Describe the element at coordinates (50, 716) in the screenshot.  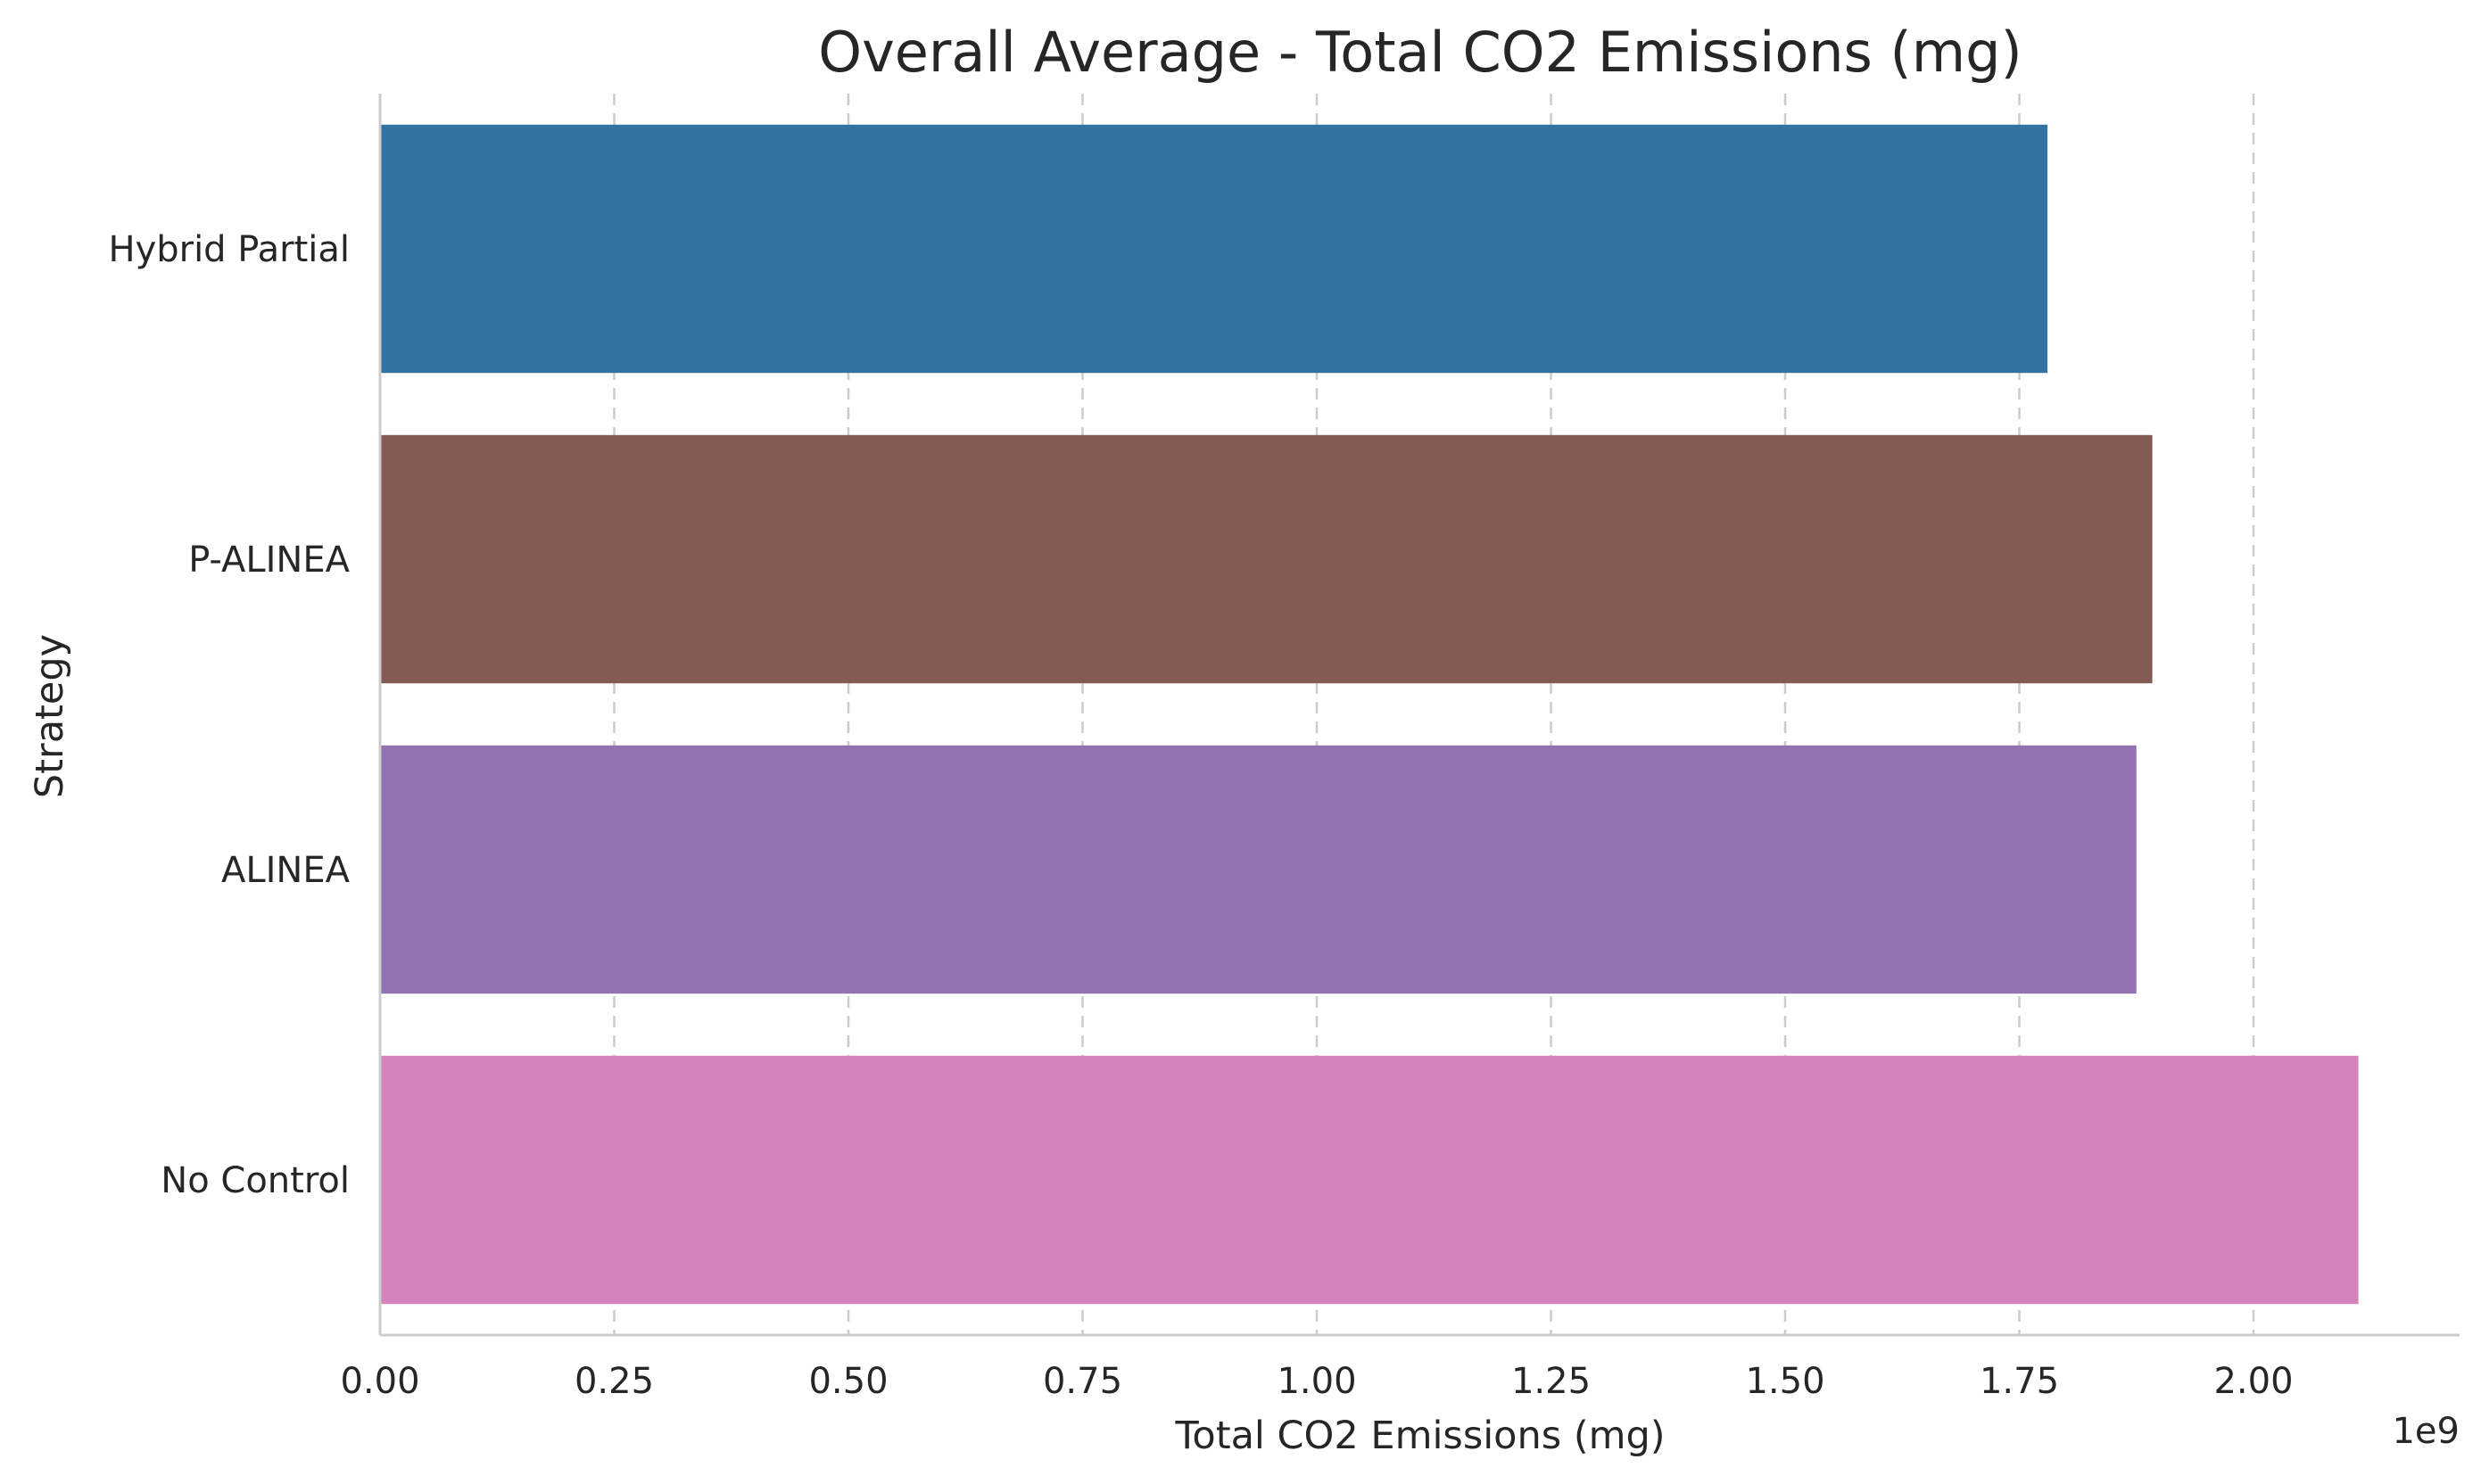
I see `y-axis-label: Strategy` at that location.